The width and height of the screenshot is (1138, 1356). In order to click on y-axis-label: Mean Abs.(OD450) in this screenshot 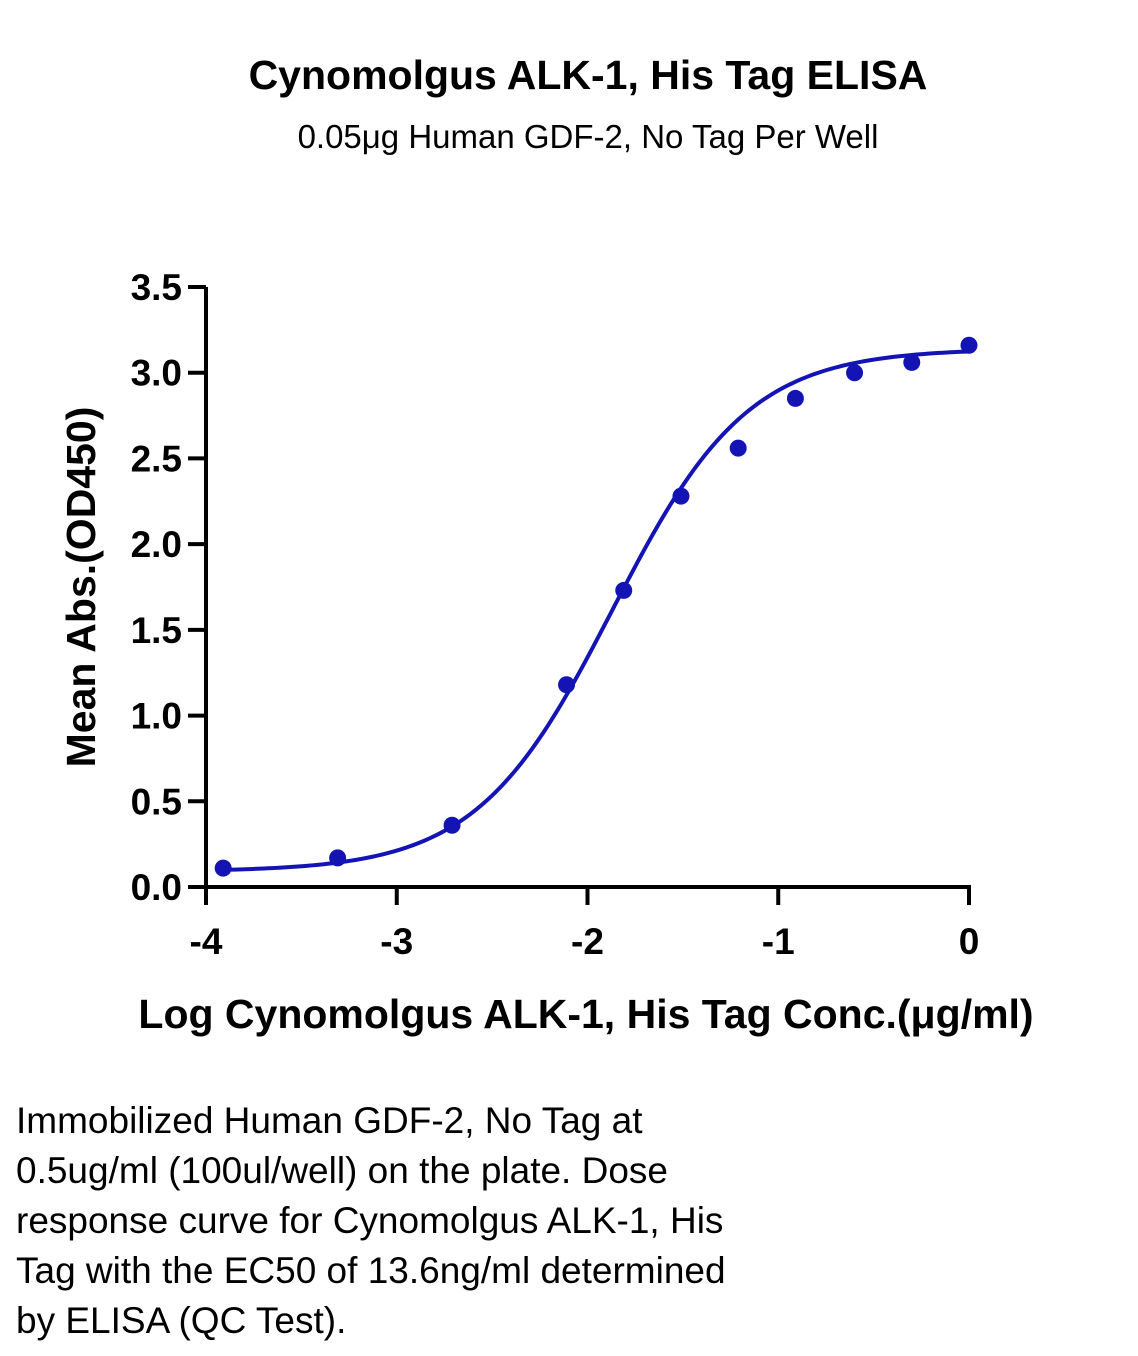, I will do `click(81, 587)`.